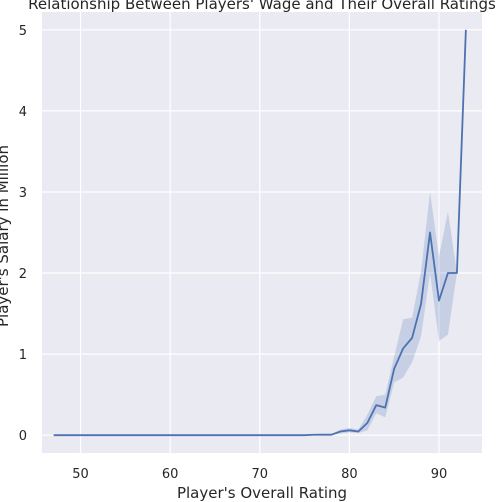 The width and height of the screenshot is (500, 502). Describe the element at coordinates (23, 436) in the screenshot. I see `y-tick-label: 0` at that location.